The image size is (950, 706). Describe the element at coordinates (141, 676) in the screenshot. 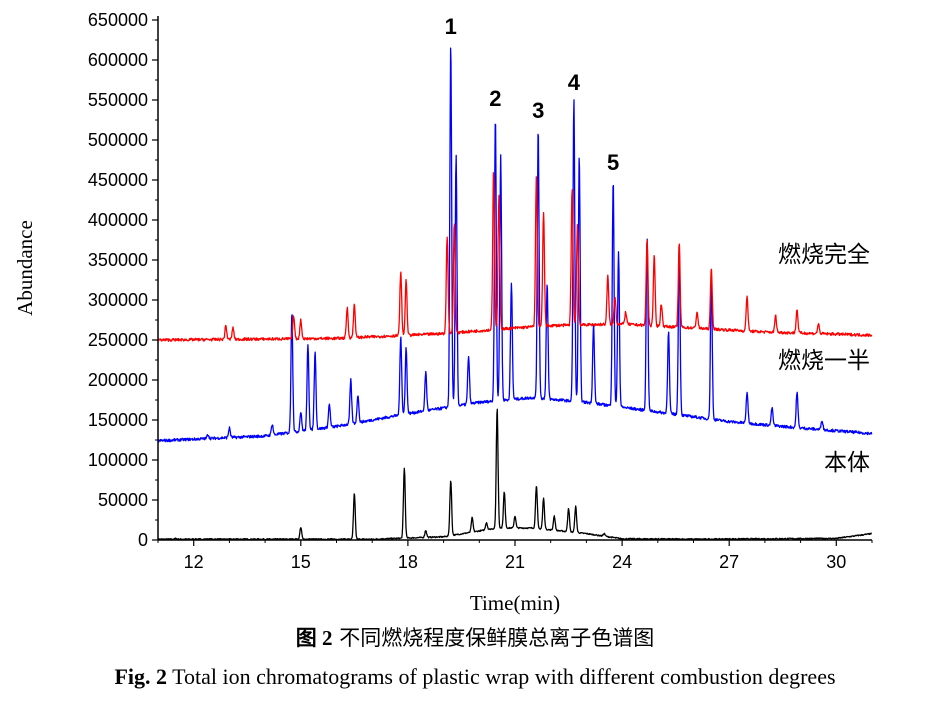

I see `caption-english-prefix: Fig. 2` at that location.